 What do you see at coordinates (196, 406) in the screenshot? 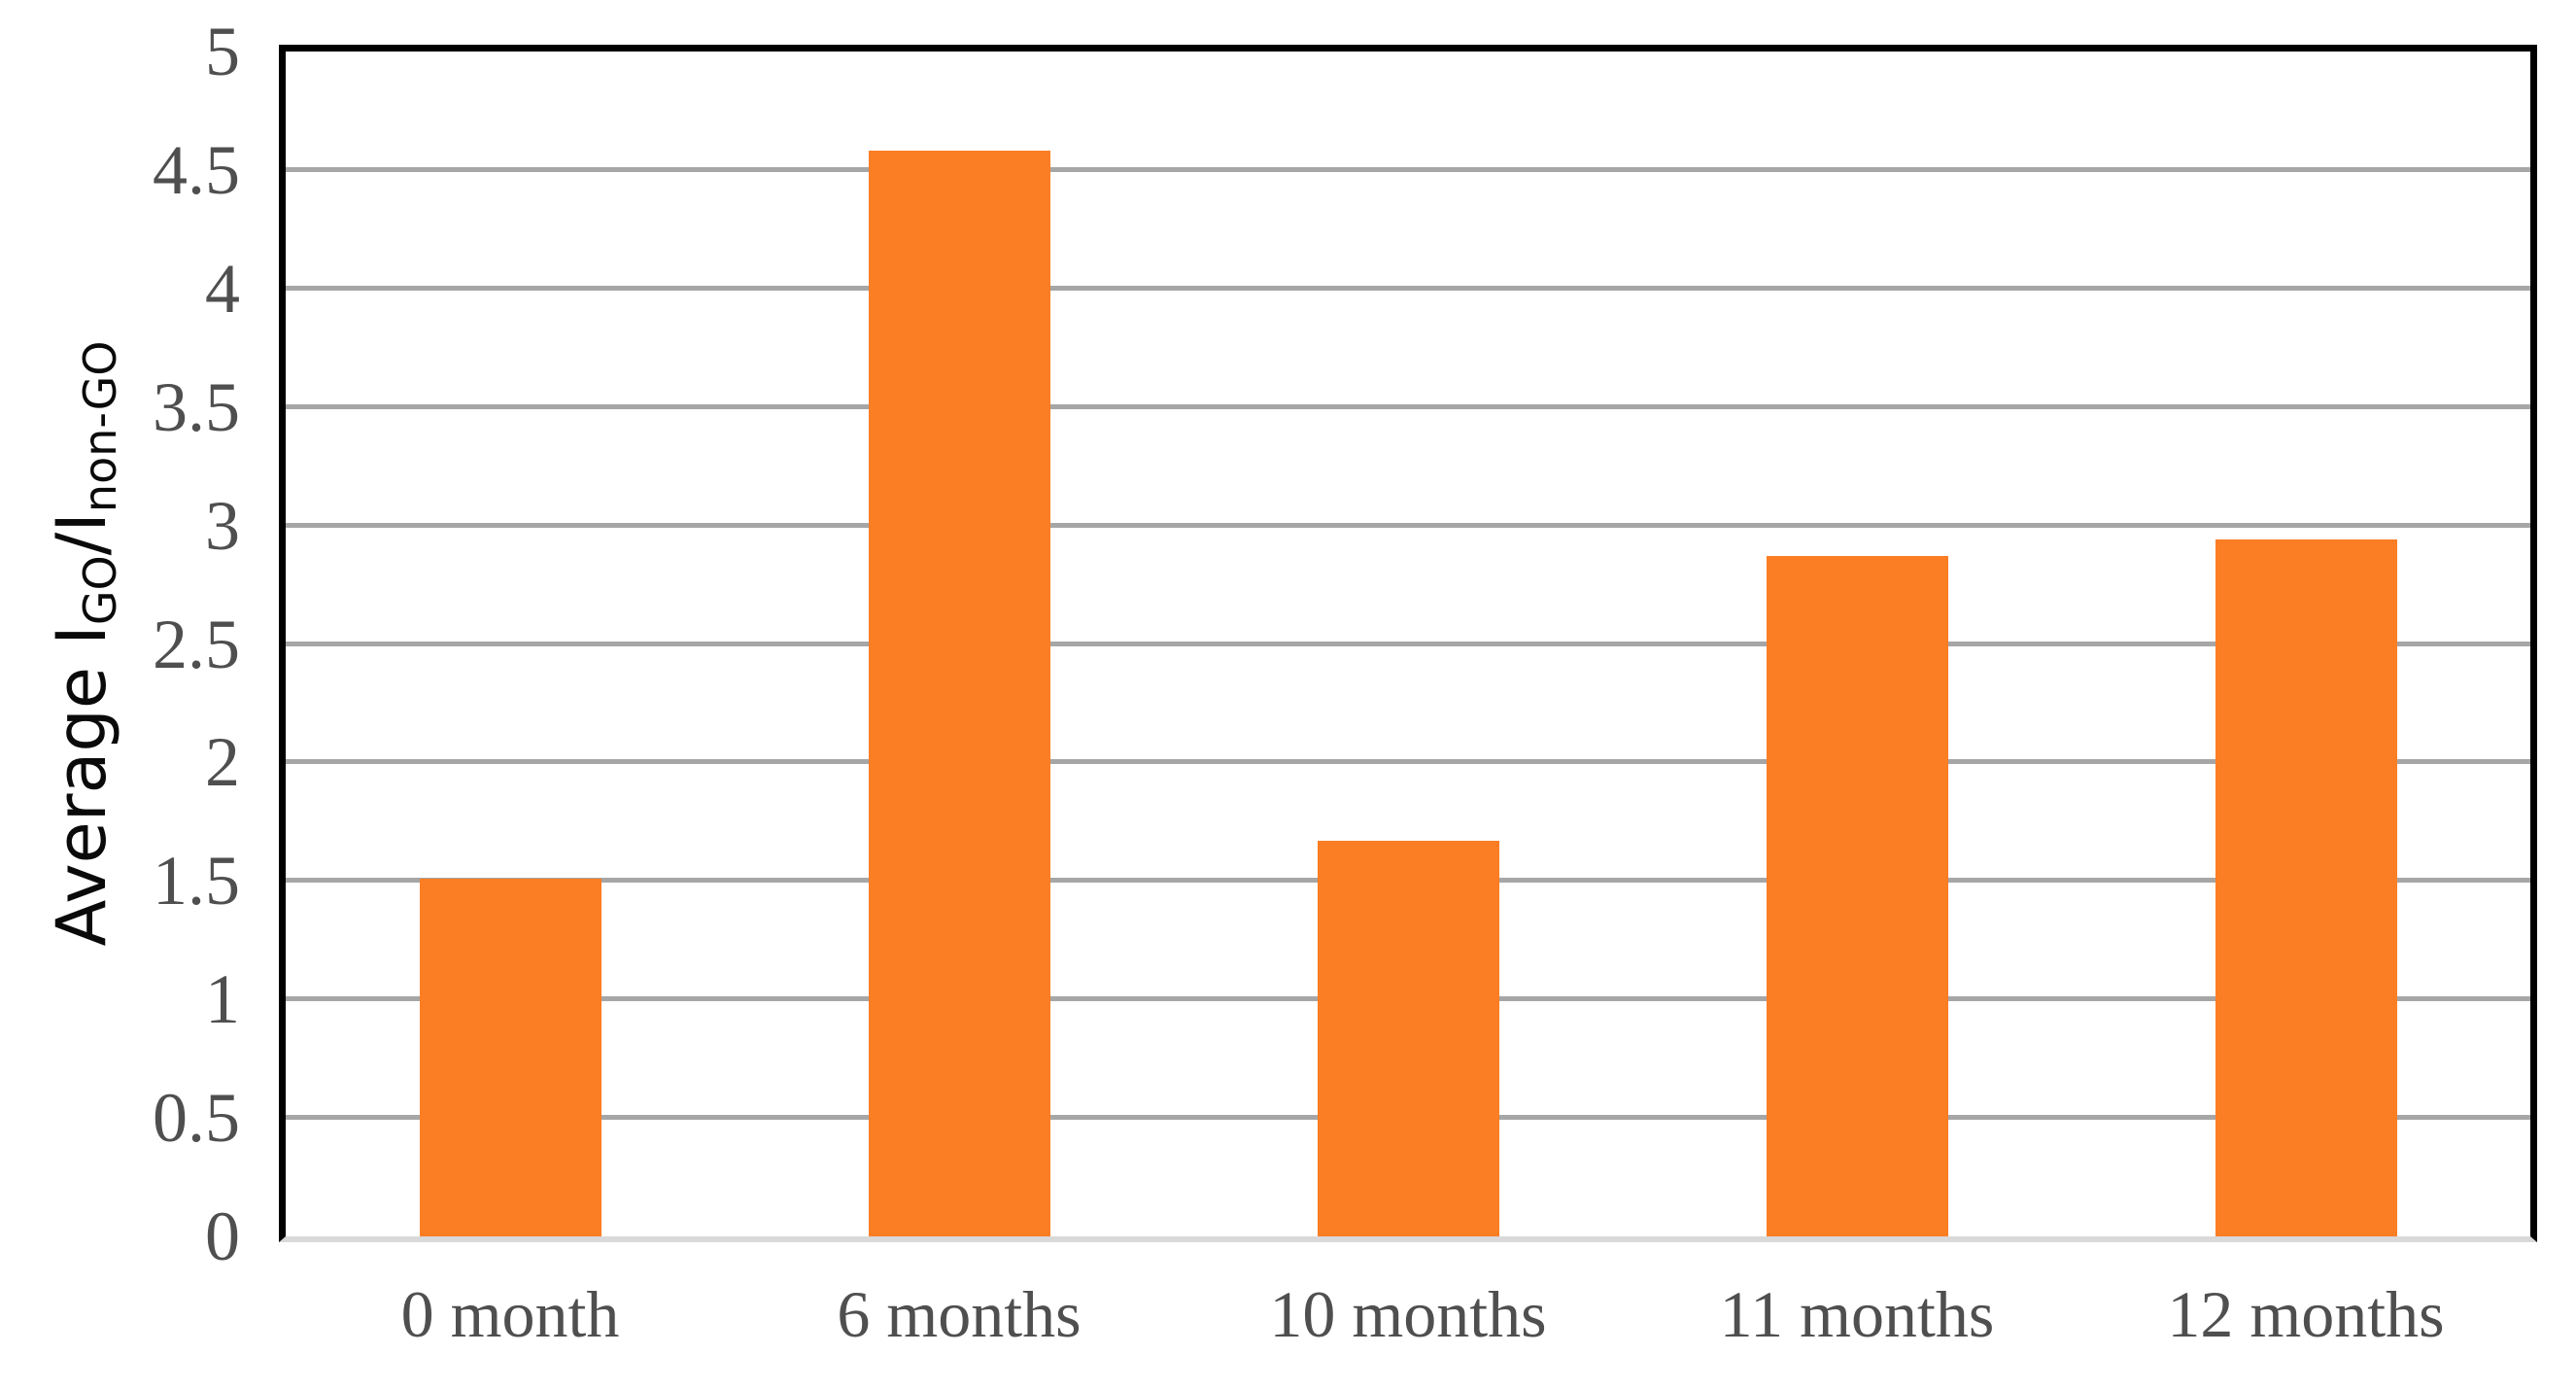
I see `y-tick-3.5: 3.5` at bounding box center [196, 406].